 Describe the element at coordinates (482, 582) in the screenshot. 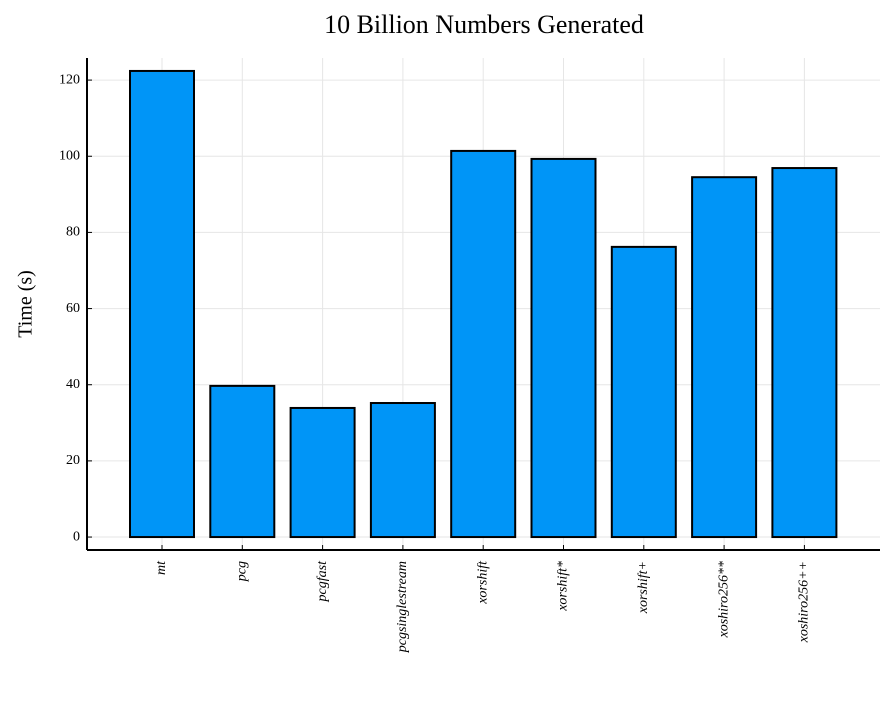

I see `x-tick-label: xorshift` at that location.